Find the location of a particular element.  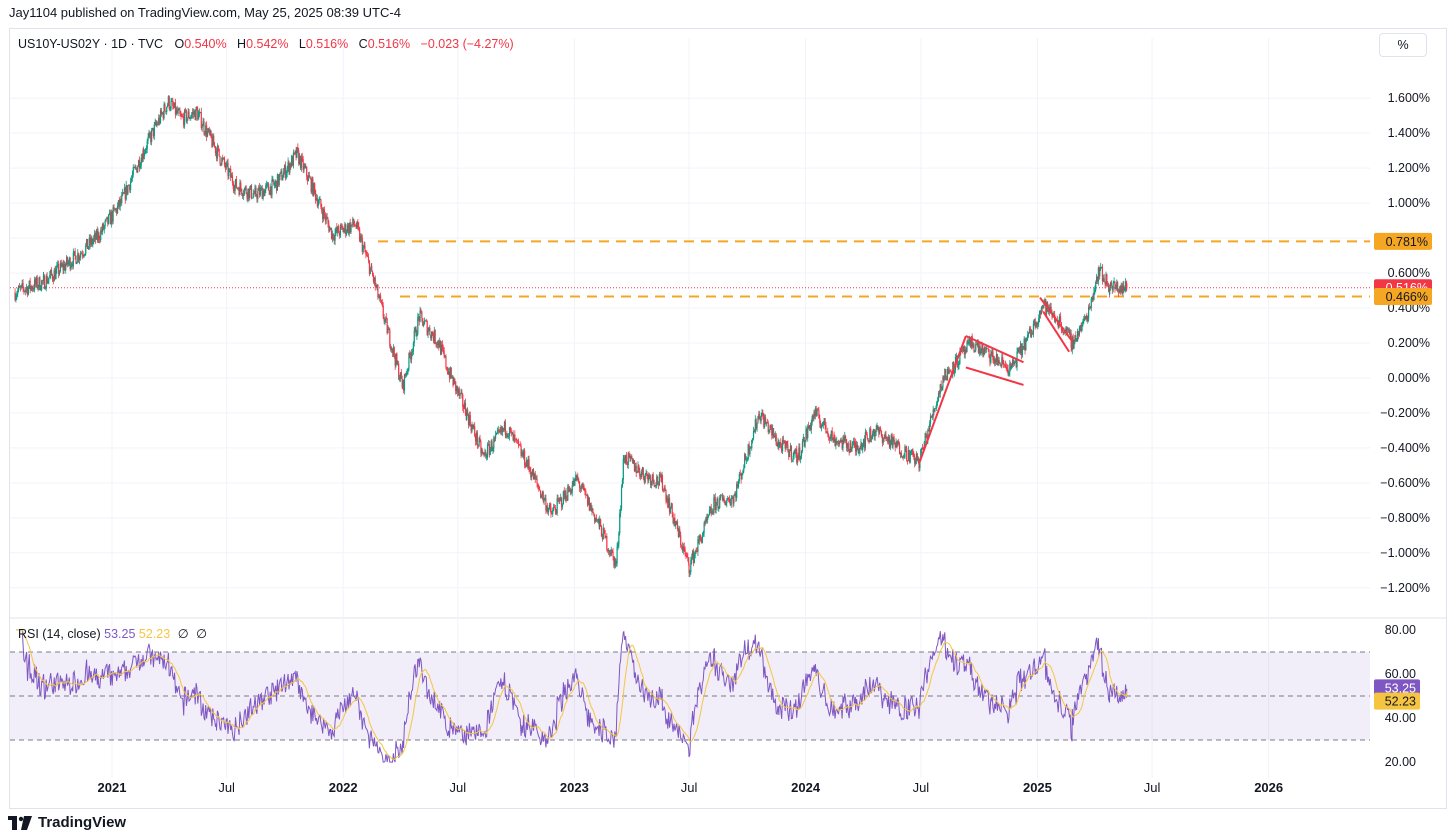

rsi-legend-label: RSI (14, close) is located at coordinates (59, 634).